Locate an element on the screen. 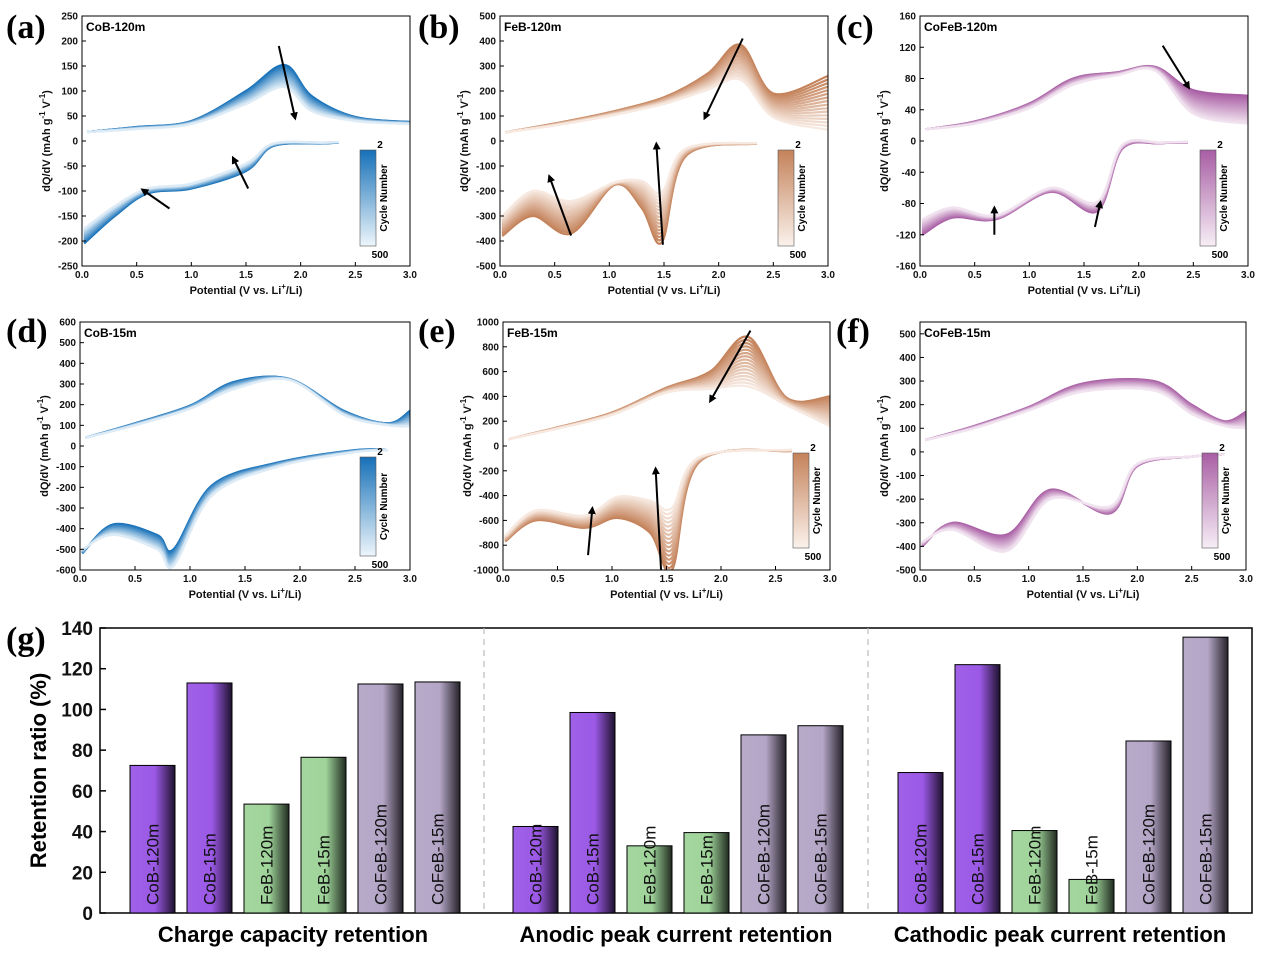 The height and width of the screenshot is (957, 1269). bar-label: CoFeB-15m is located at coordinates (821, 859).